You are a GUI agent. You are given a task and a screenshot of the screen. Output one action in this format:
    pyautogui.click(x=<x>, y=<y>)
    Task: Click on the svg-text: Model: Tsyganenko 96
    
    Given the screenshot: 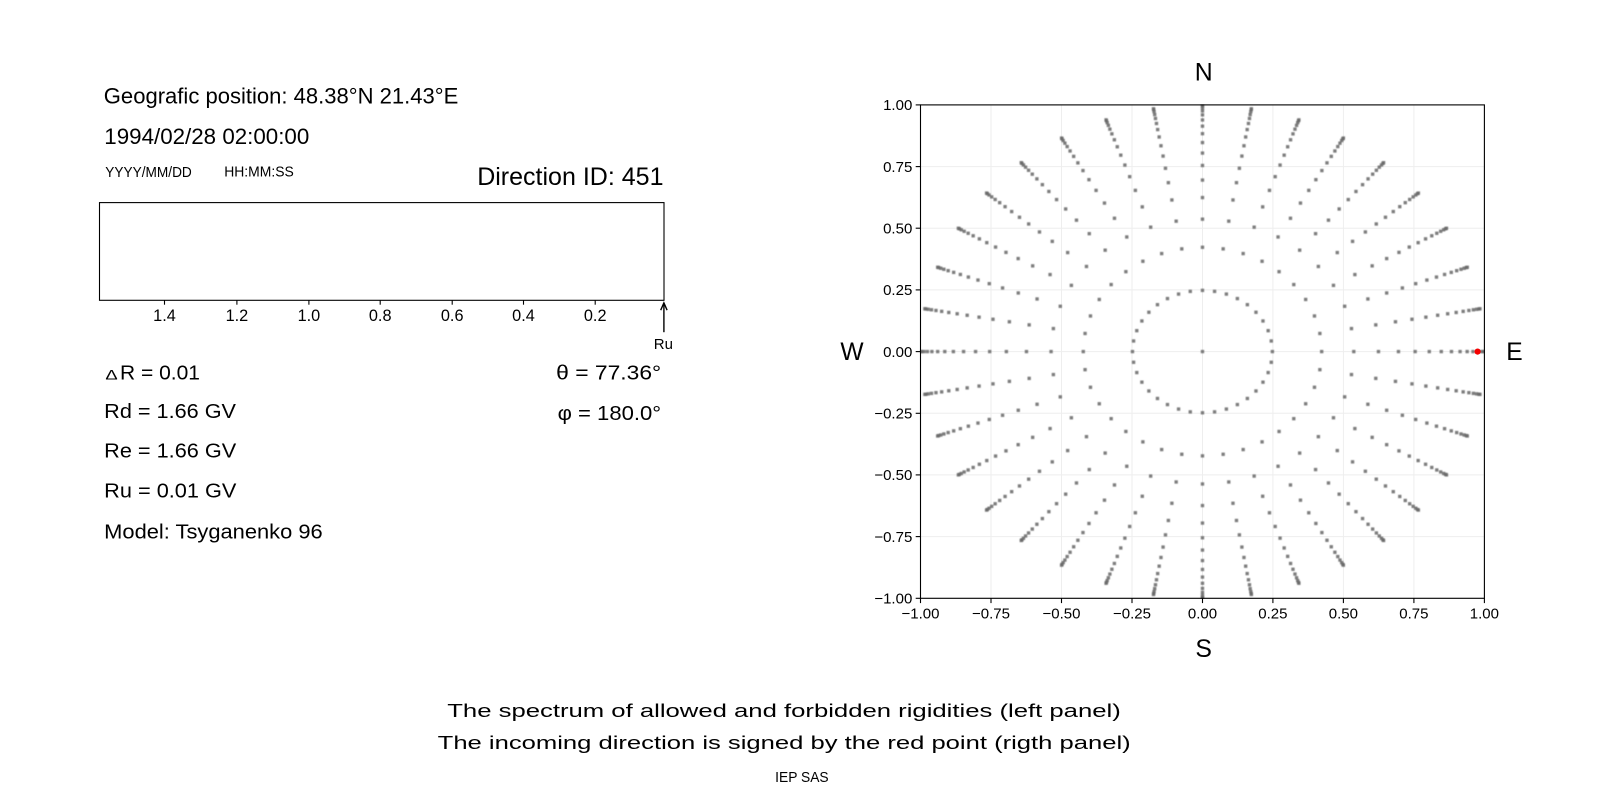 What is the action you would take?
    pyautogui.click(x=213, y=533)
    